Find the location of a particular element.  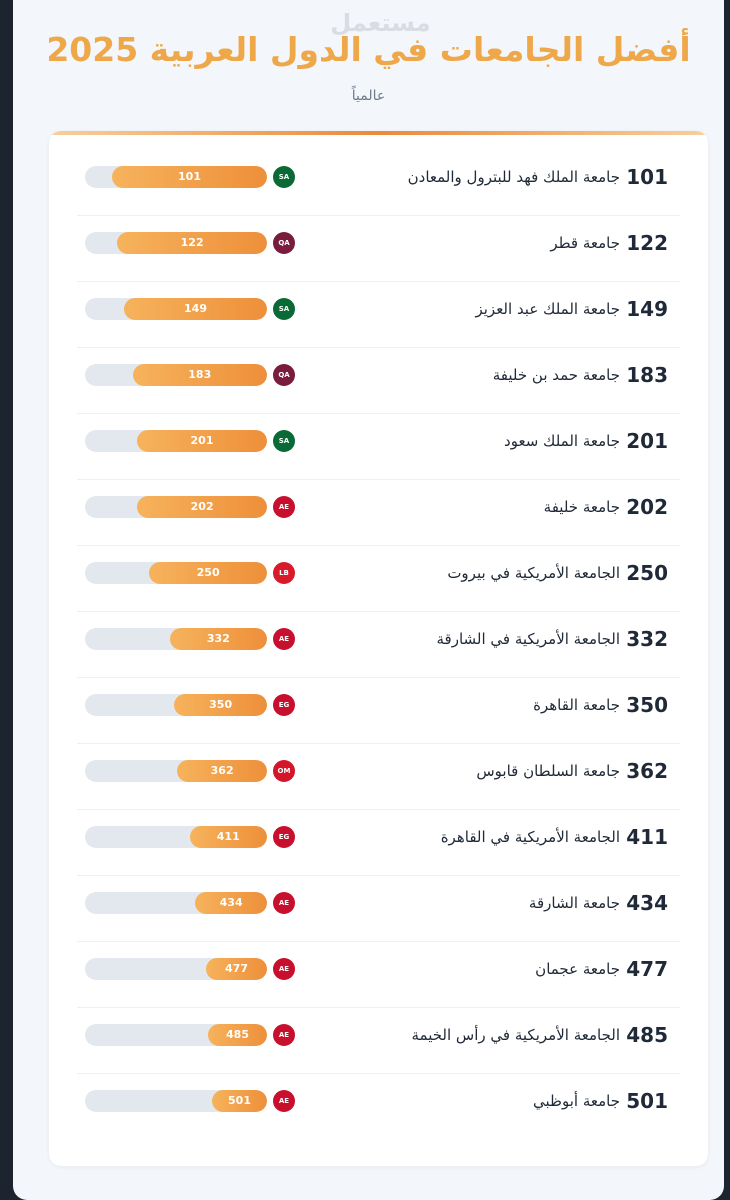

ranking-row: 350 جامعة القاهرة EG 350 is located at coordinates (378, 710).